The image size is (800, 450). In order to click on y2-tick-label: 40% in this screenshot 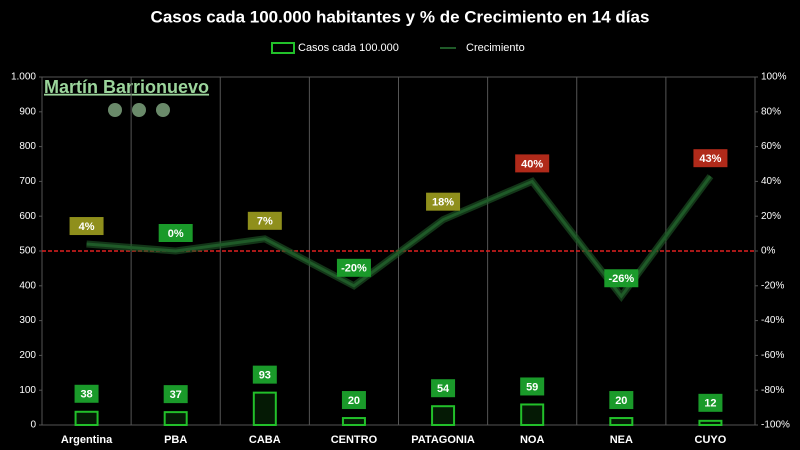, I will do `click(771, 181)`.